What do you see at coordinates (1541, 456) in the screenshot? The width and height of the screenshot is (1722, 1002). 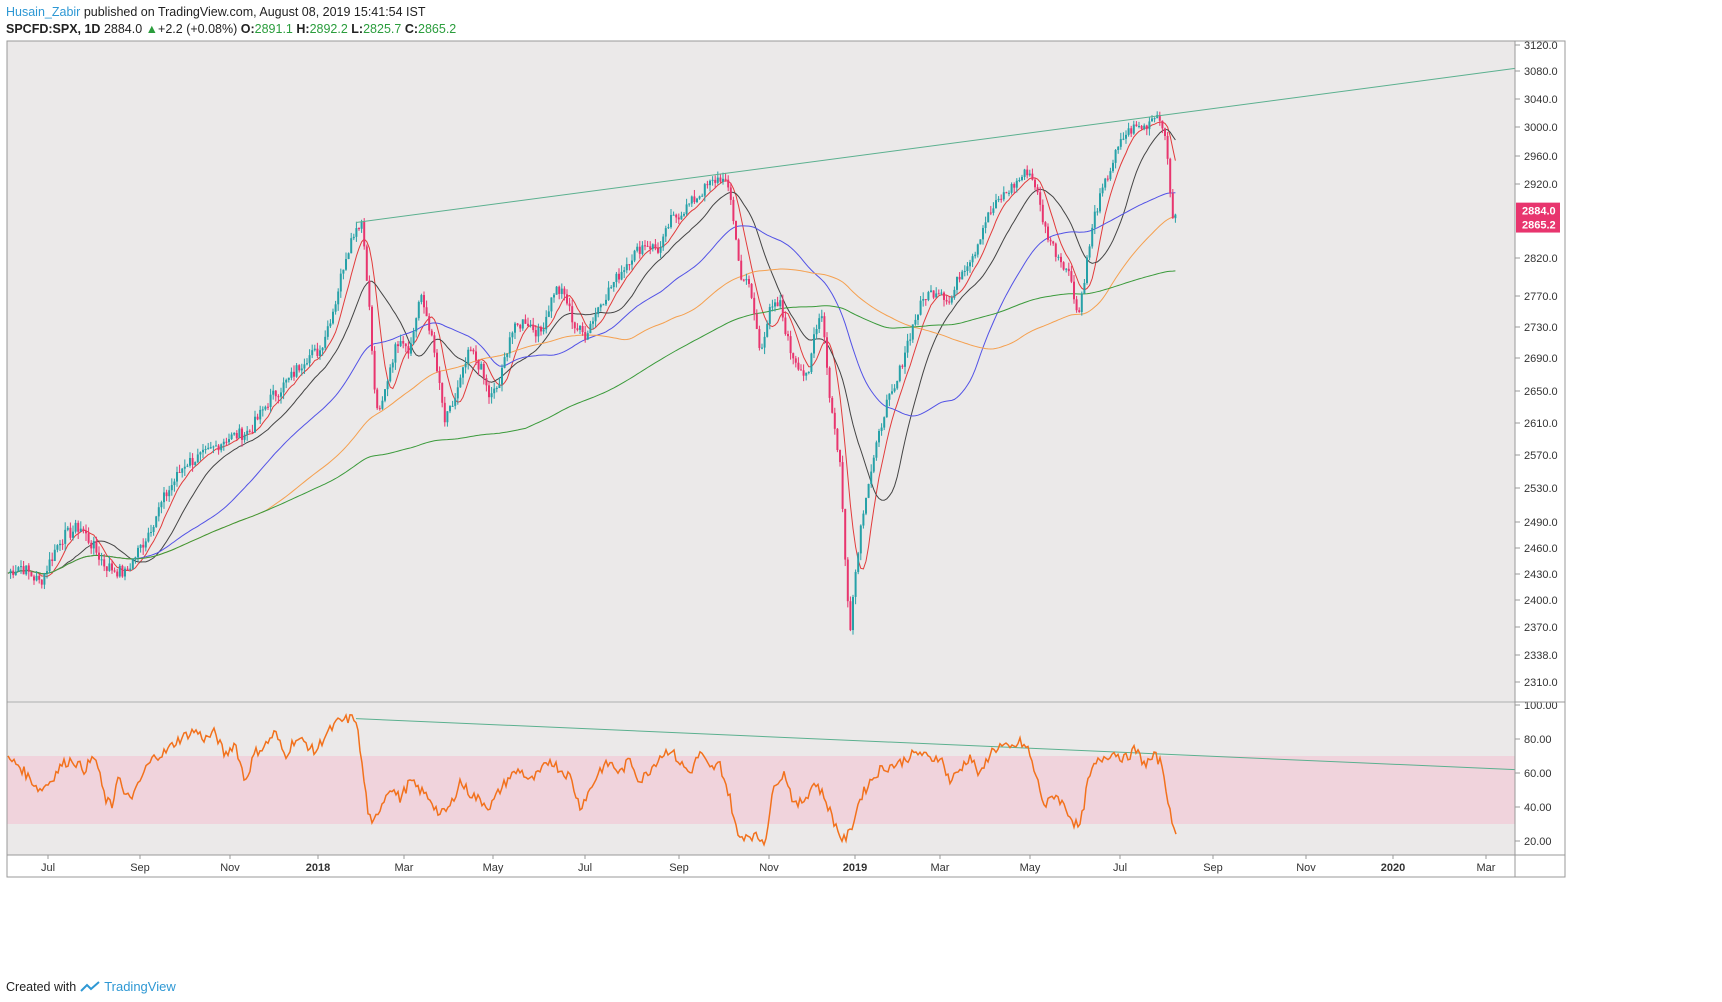 I see `price-tick-label: 2570.0` at bounding box center [1541, 456].